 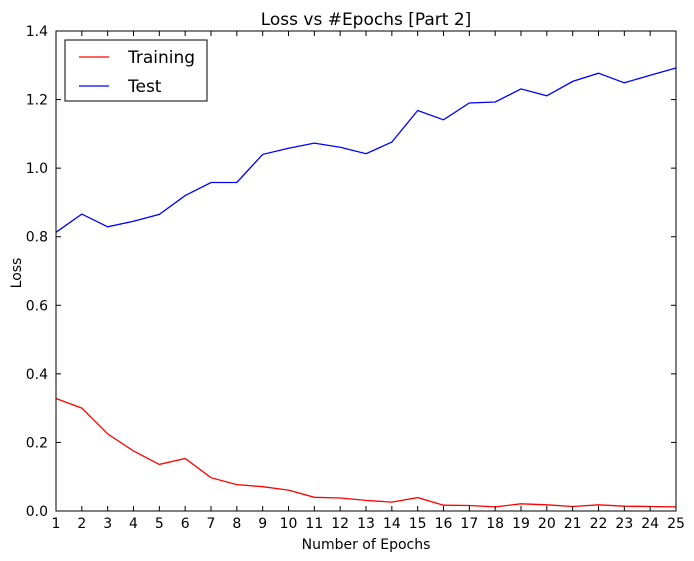 I want to click on x-tick-label: 4, so click(x=133, y=524).